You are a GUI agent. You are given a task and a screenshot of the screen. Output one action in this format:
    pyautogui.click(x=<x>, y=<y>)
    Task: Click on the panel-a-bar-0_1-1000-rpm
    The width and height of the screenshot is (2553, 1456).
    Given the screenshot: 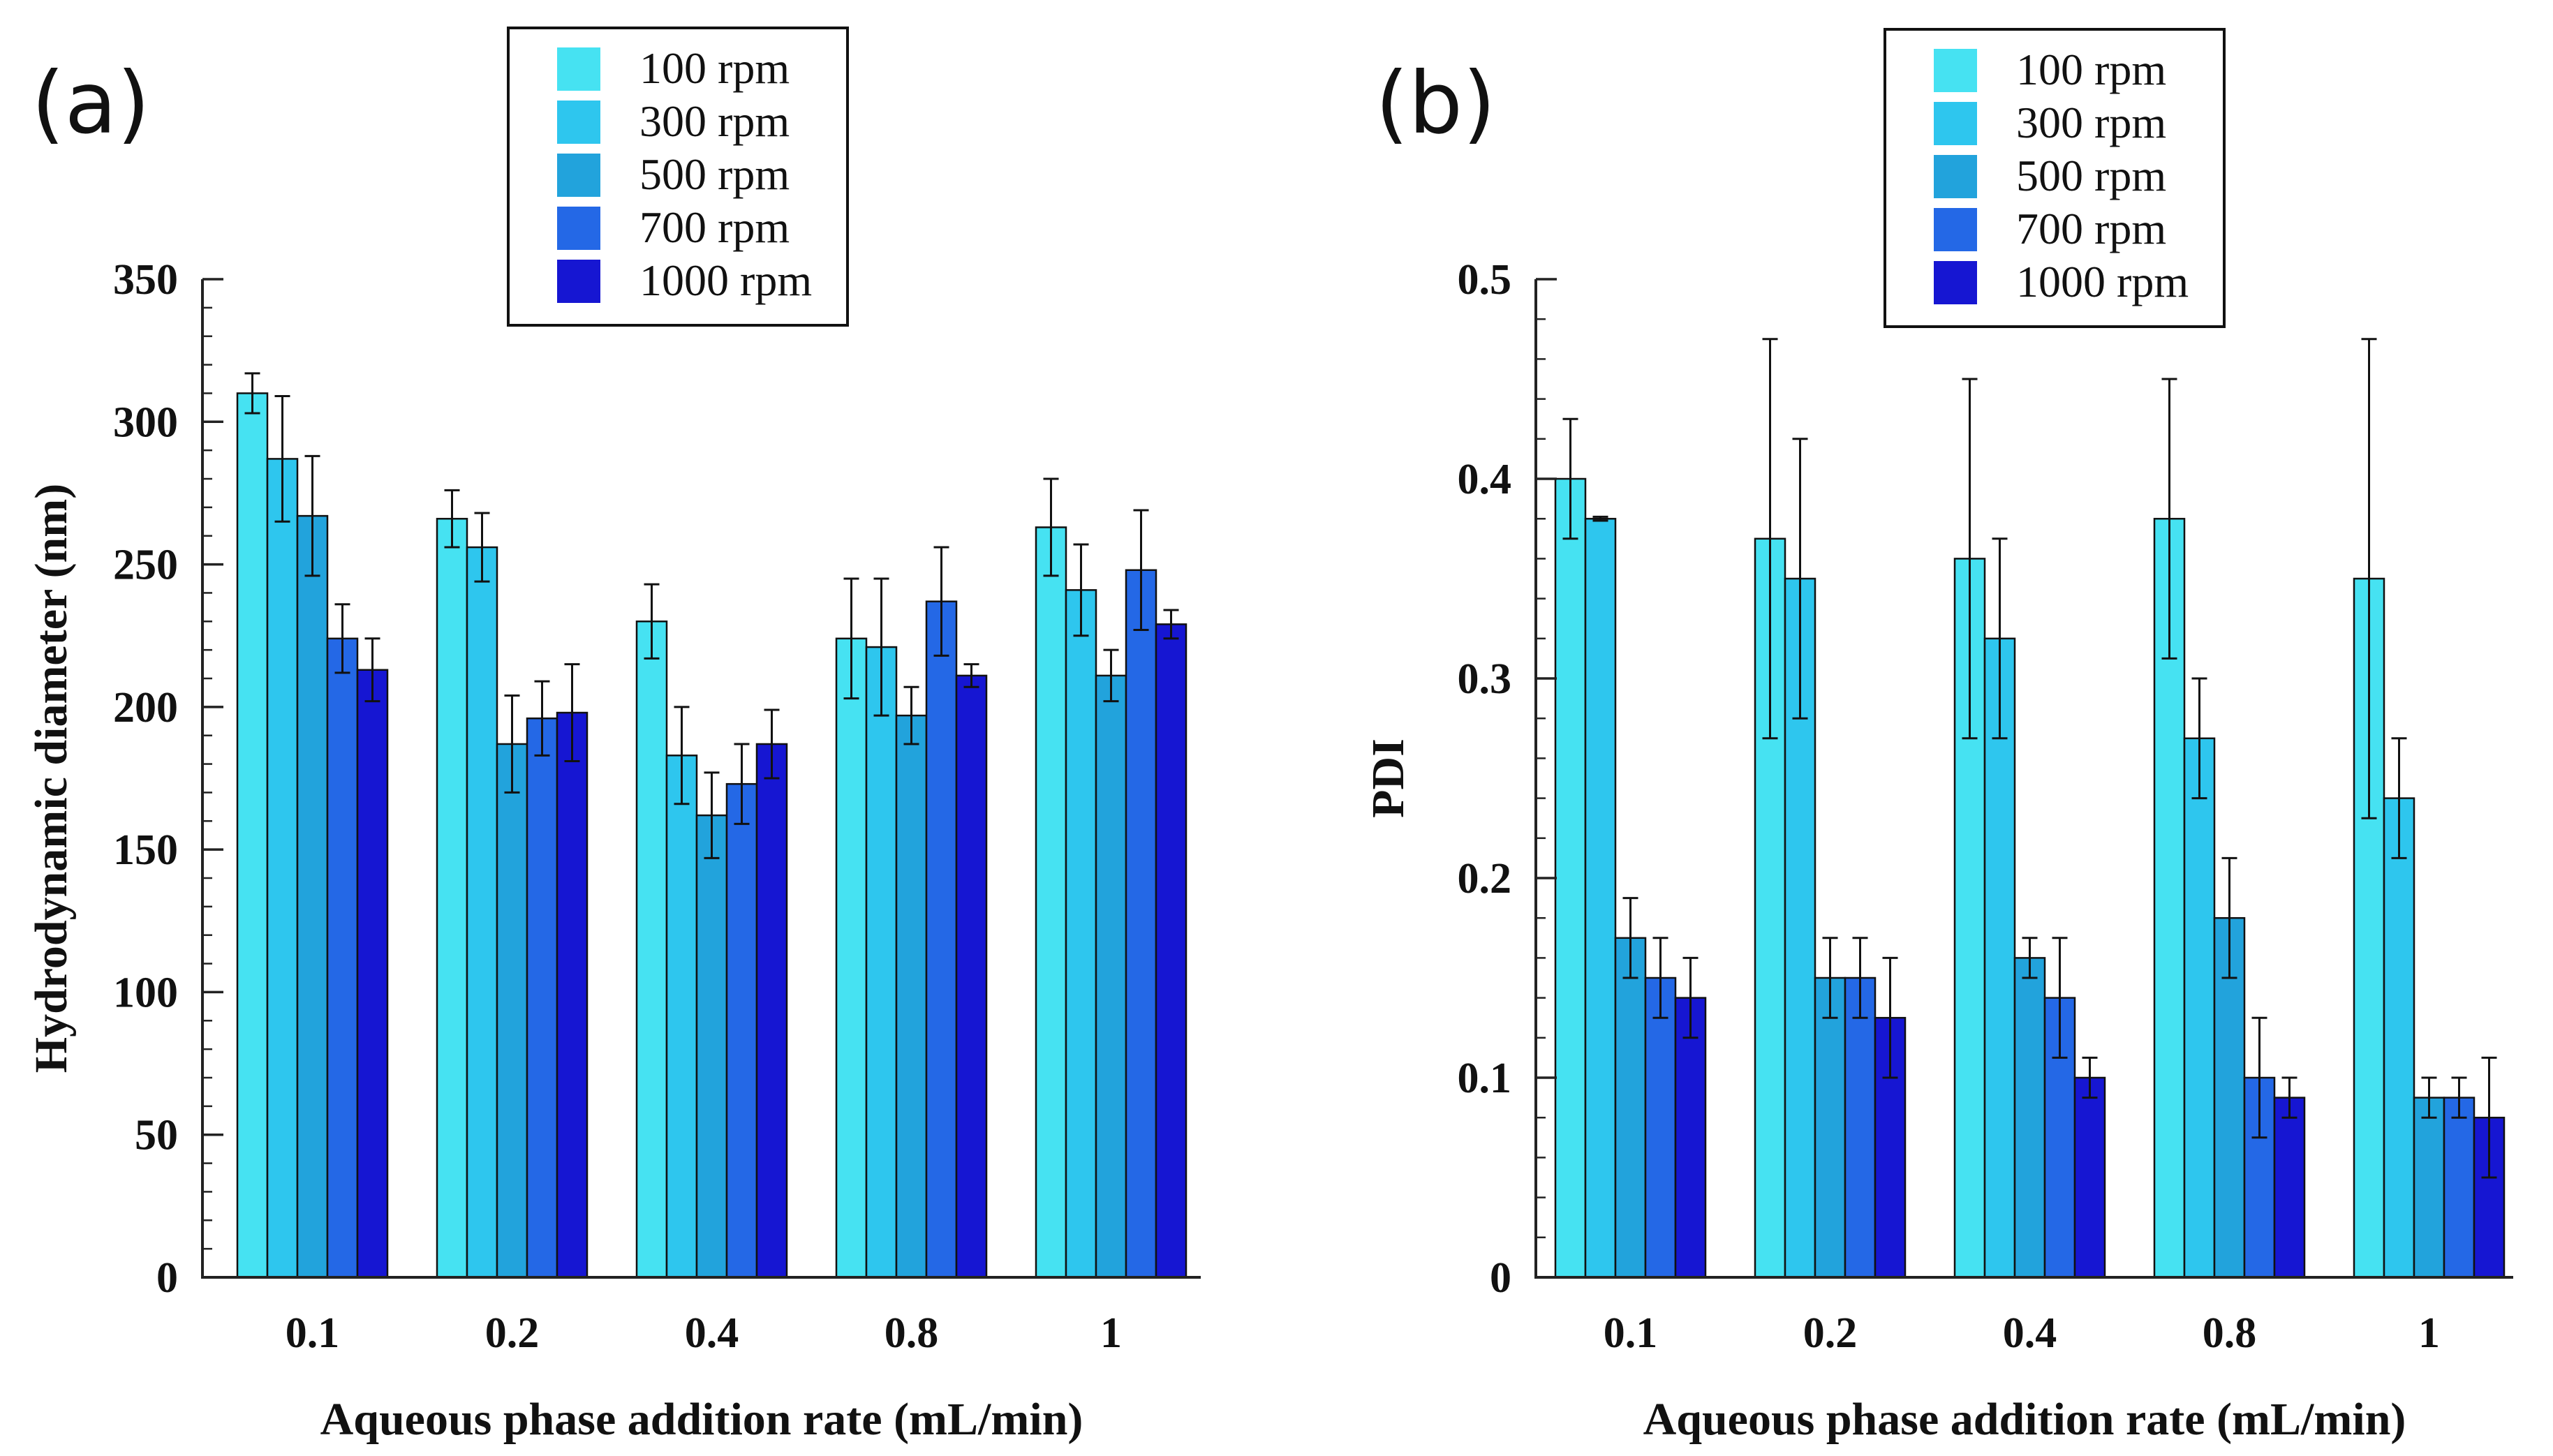 What is the action you would take?
    pyautogui.click(x=372, y=974)
    